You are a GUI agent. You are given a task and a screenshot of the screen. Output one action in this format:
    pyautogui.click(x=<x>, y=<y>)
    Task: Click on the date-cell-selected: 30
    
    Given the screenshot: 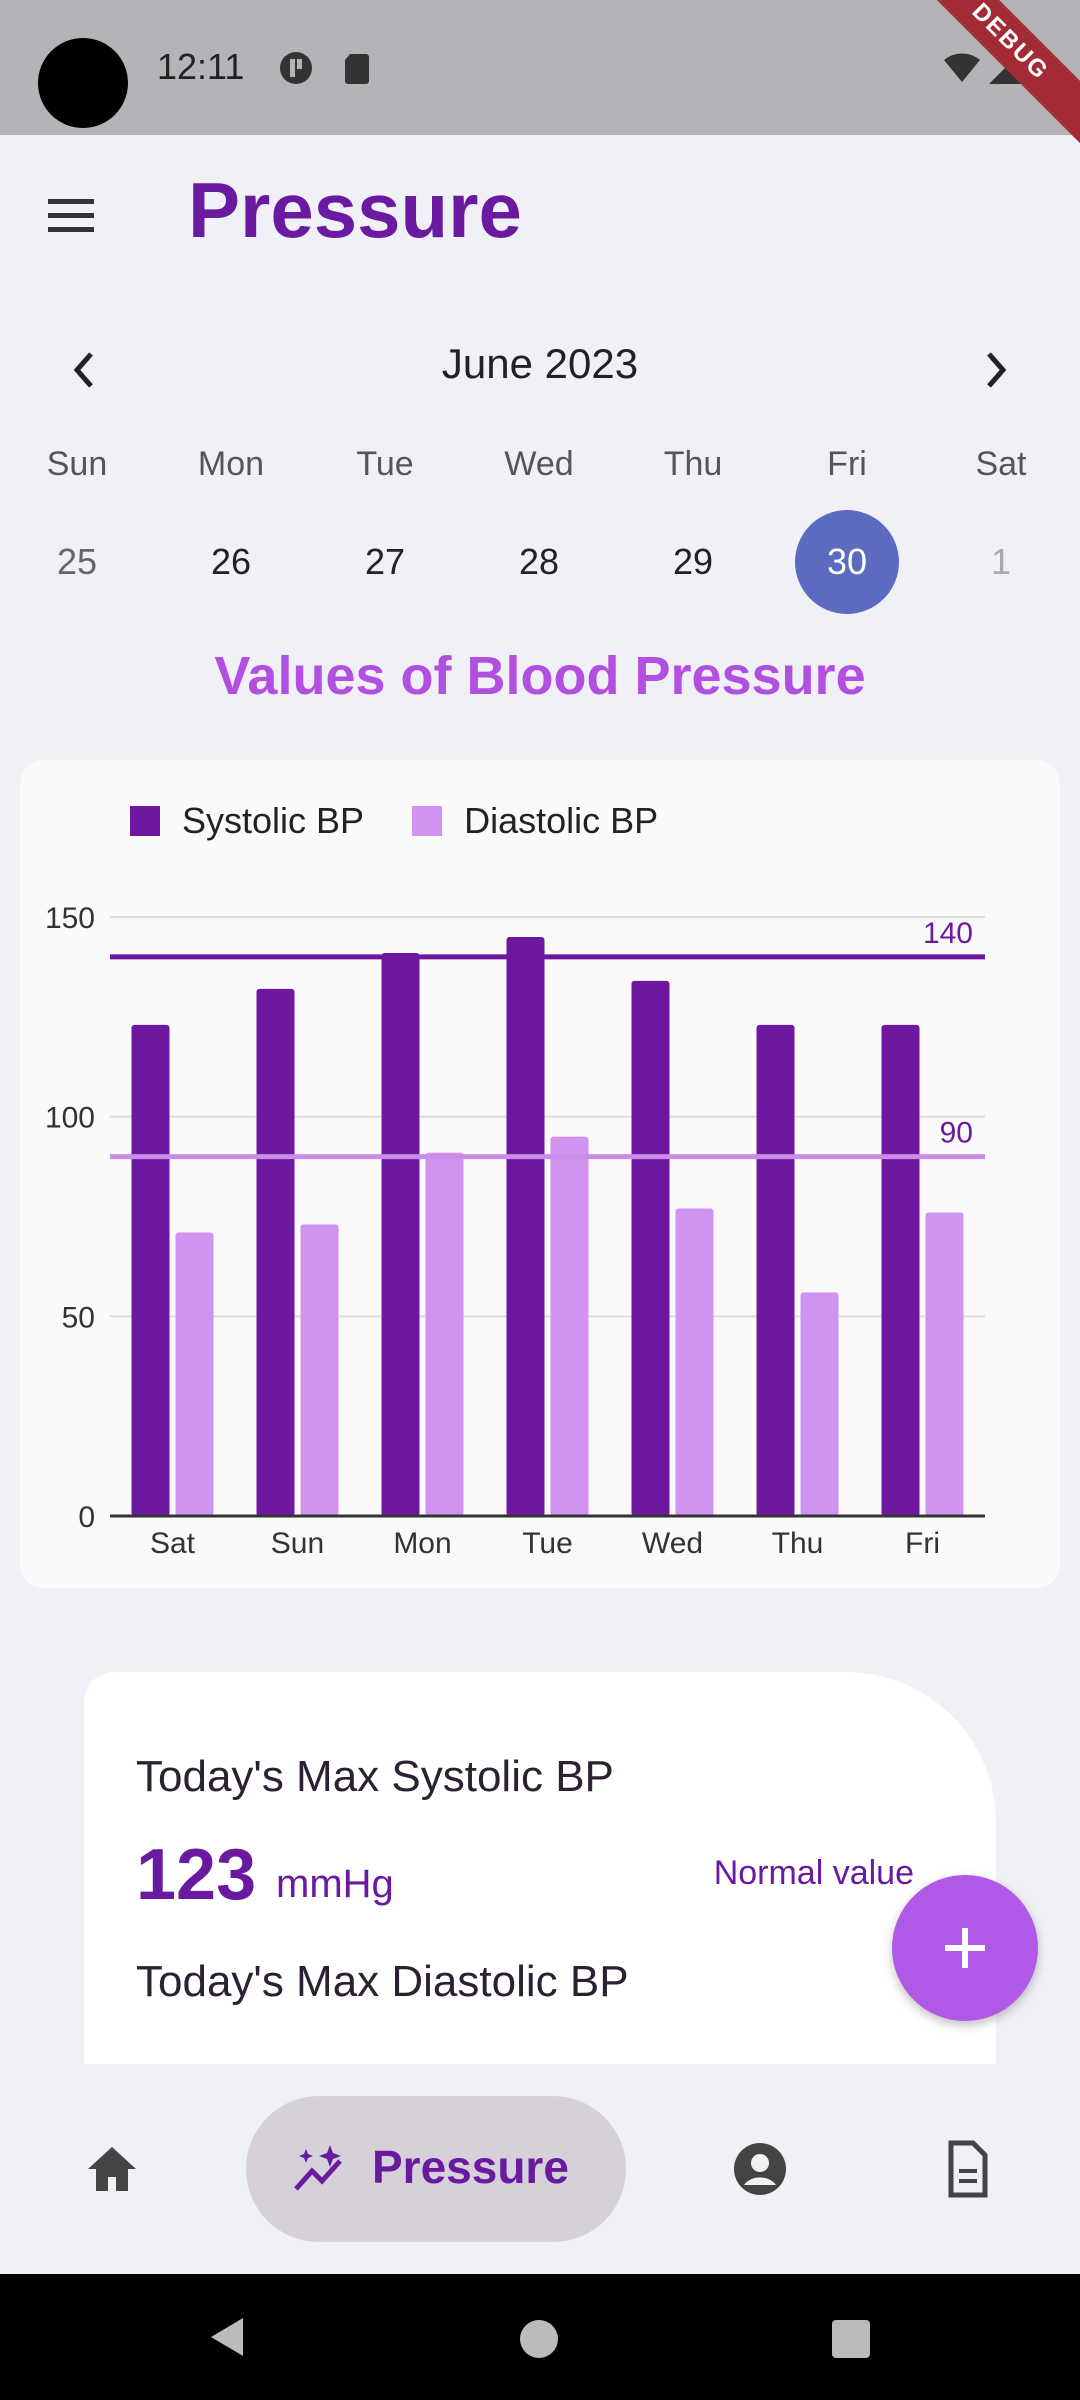 What is the action you would take?
    pyautogui.click(x=847, y=562)
    